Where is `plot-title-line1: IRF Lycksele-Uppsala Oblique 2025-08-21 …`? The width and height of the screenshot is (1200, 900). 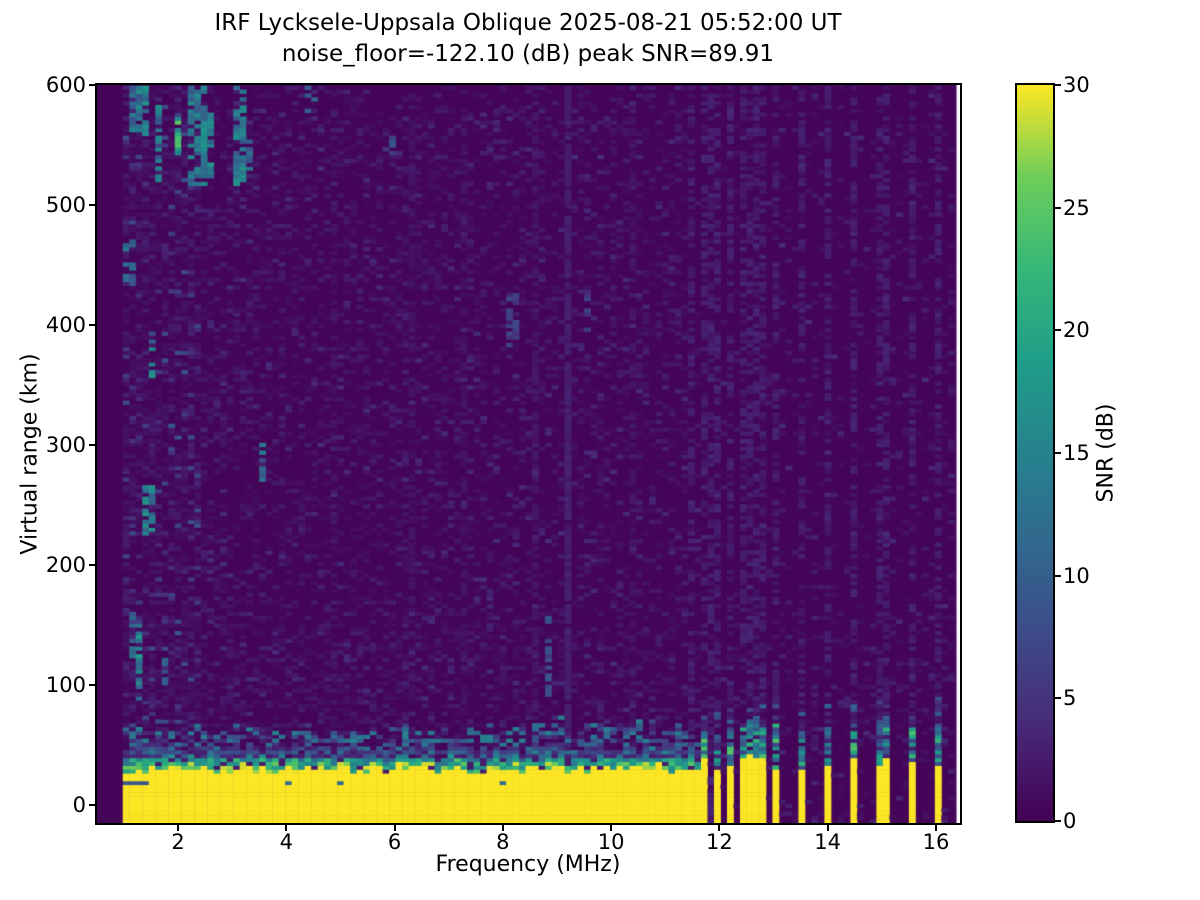
plot-title-line1: IRF Lycksele-Uppsala Oblique 2025-08-21 … is located at coordinates (528, 23).